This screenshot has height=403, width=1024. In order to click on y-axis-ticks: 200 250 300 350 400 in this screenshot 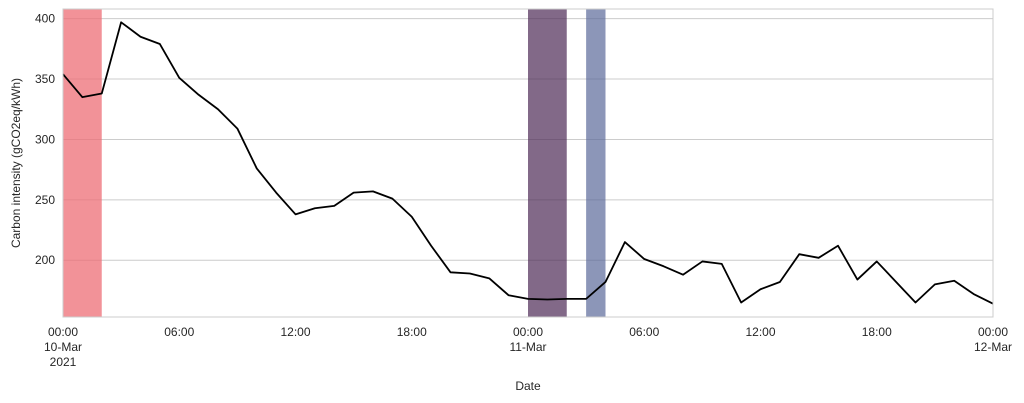, I will do `click(45, 140)`.